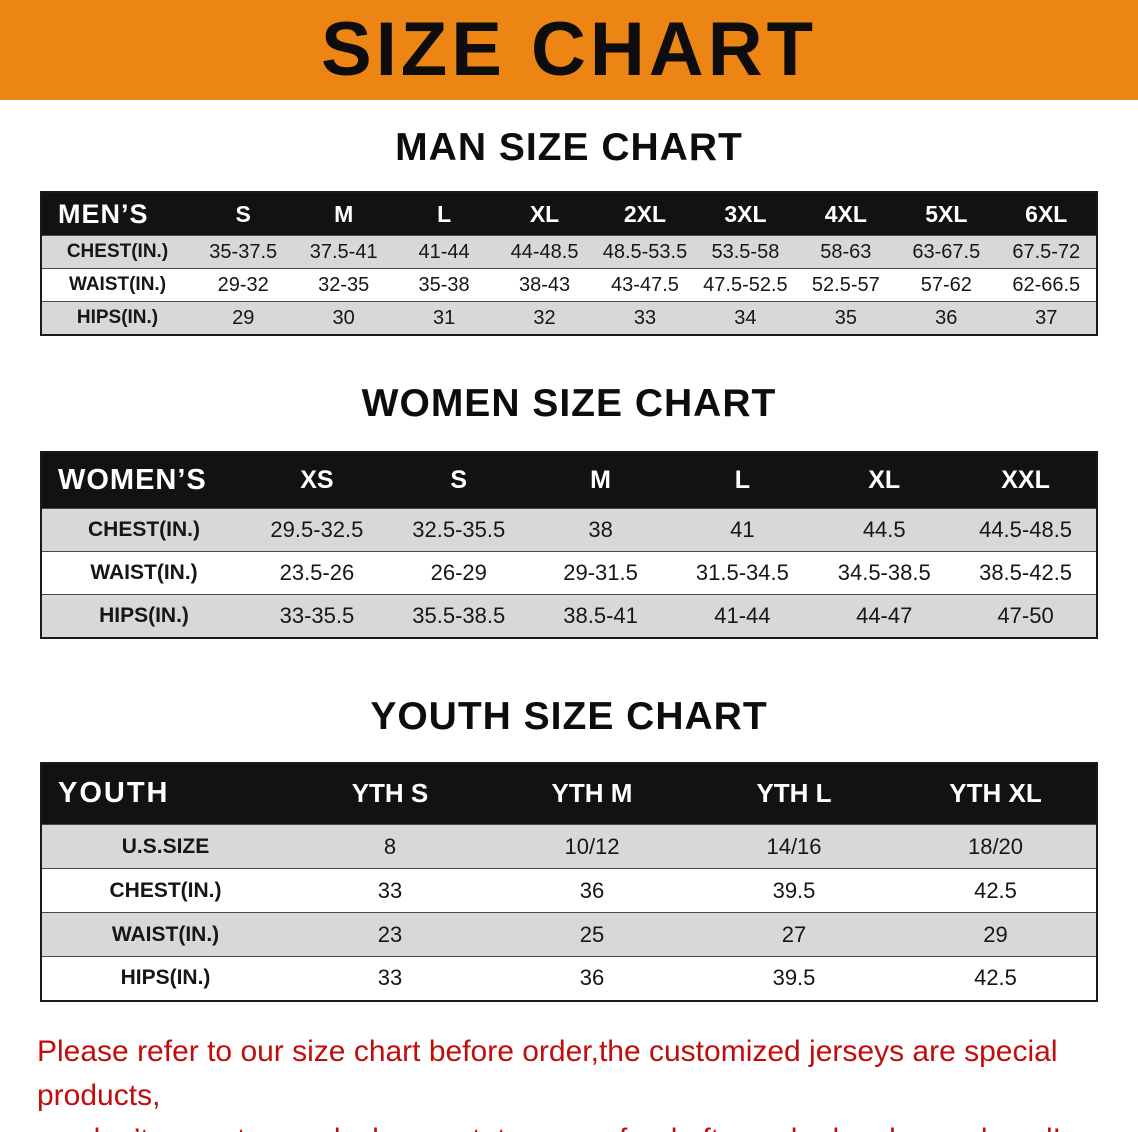 This screenshot has height=1132, width=1138. Describe the element at coordinates (165, 846) in the screenshot. I see `row-label: U.S.SIZE` at that location.